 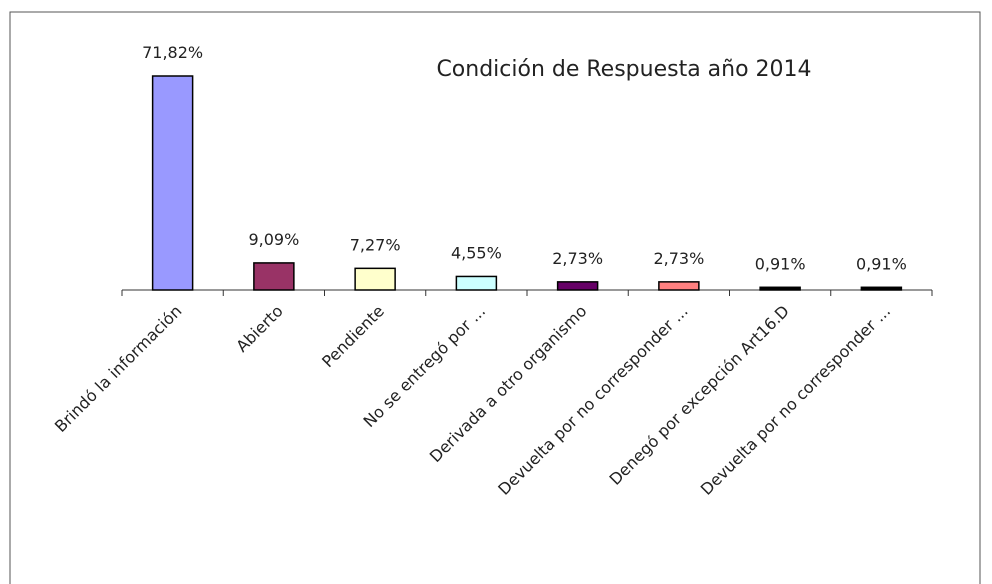 I want to click on data-label: 71,82%, so click(x=172, y=52).